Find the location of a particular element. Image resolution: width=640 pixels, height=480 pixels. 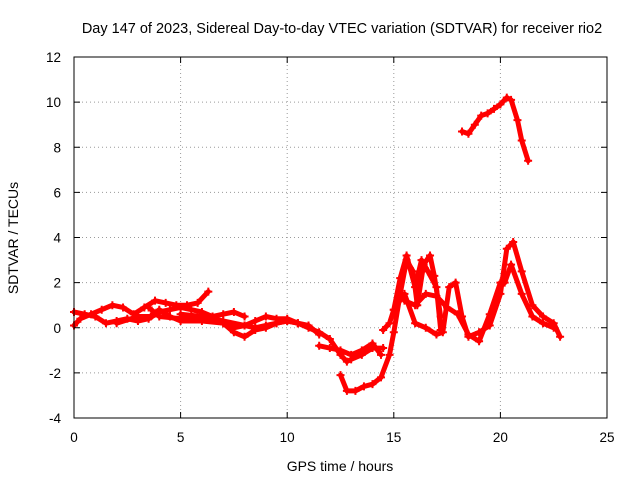

y-tick-label: 2 is located at coordinates (57, 283).